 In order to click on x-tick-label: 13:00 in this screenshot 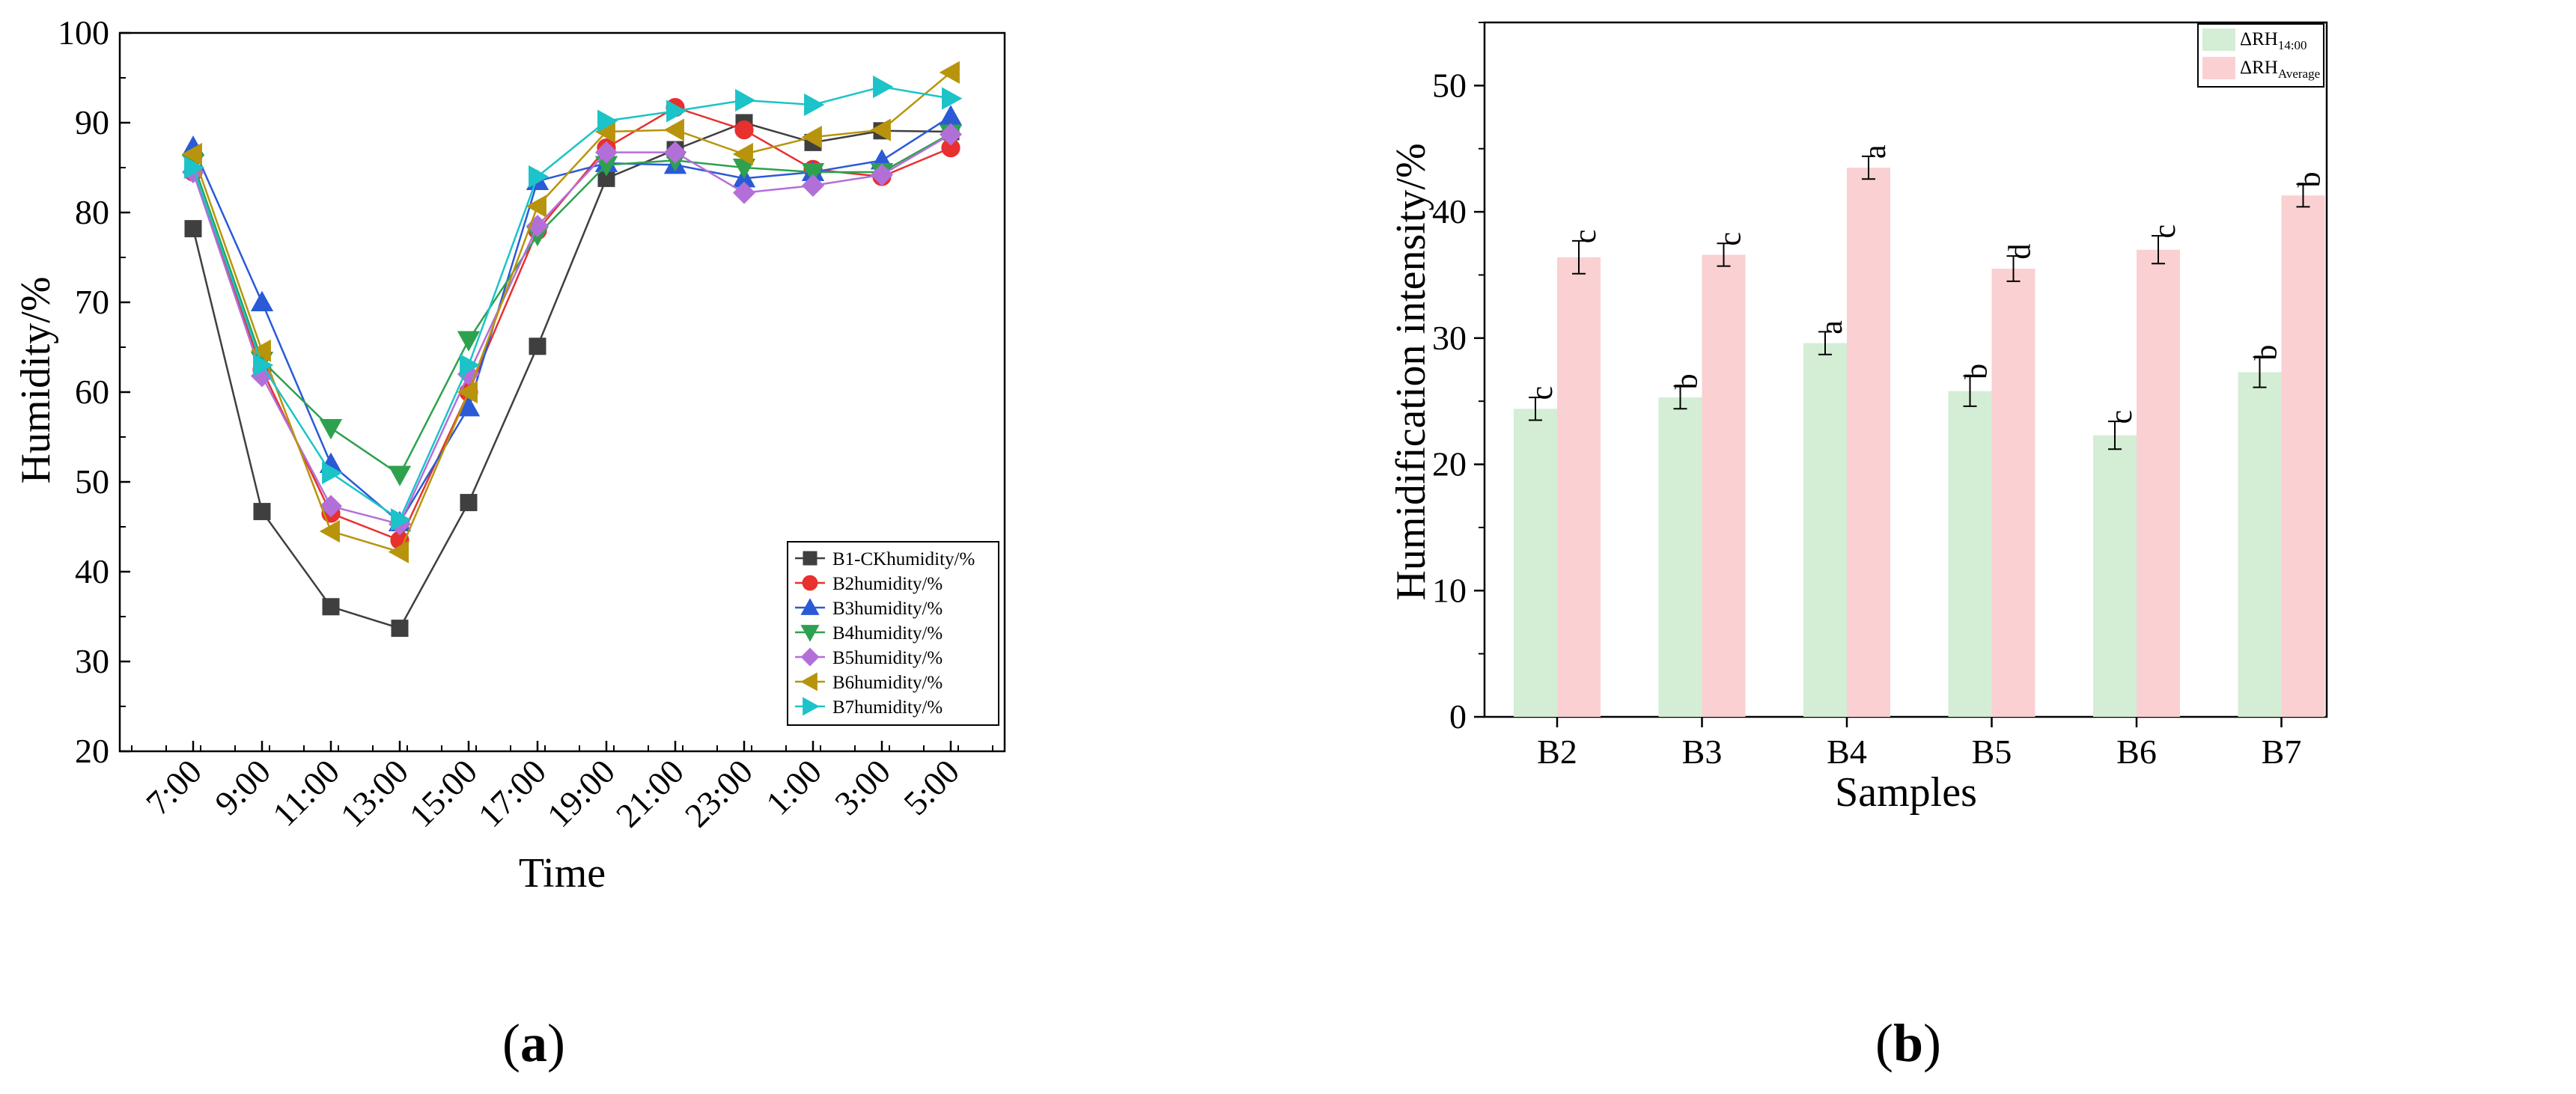, I will do `click(374, 793)`.